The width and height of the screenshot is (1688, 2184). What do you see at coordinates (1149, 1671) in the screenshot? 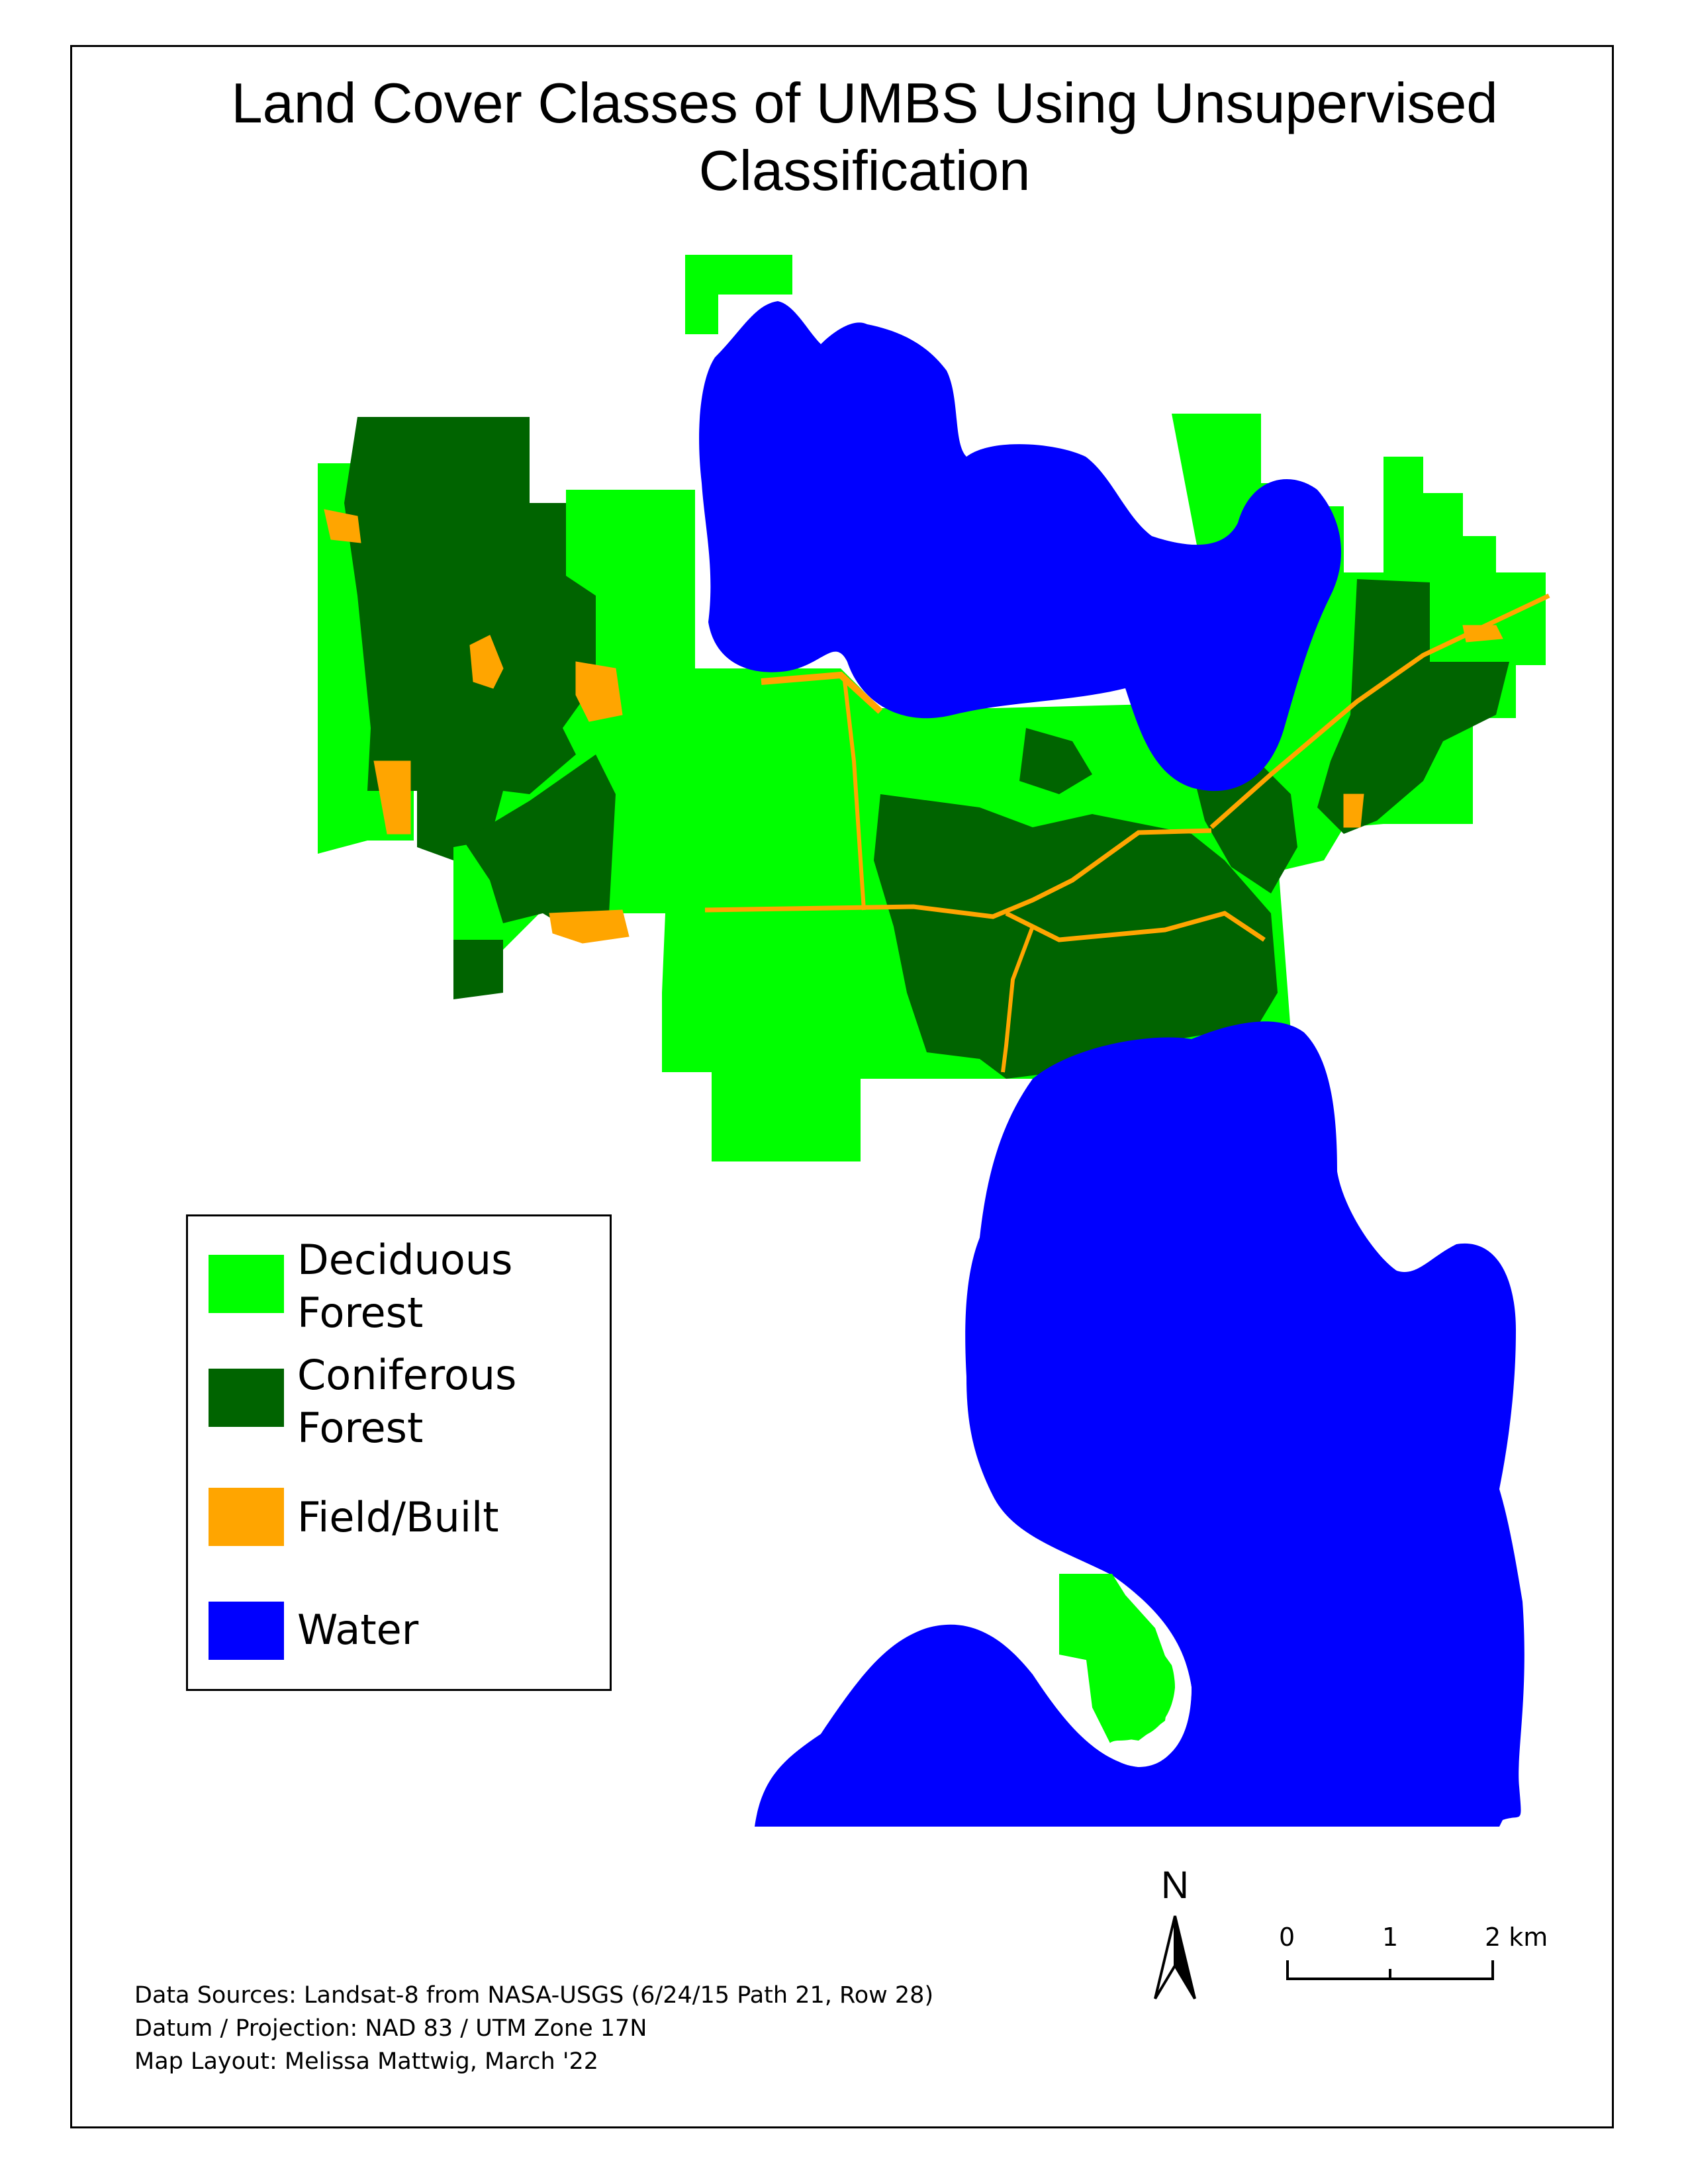
I see `peninsula-sand-rim` at bounding box center [1149, 1671].